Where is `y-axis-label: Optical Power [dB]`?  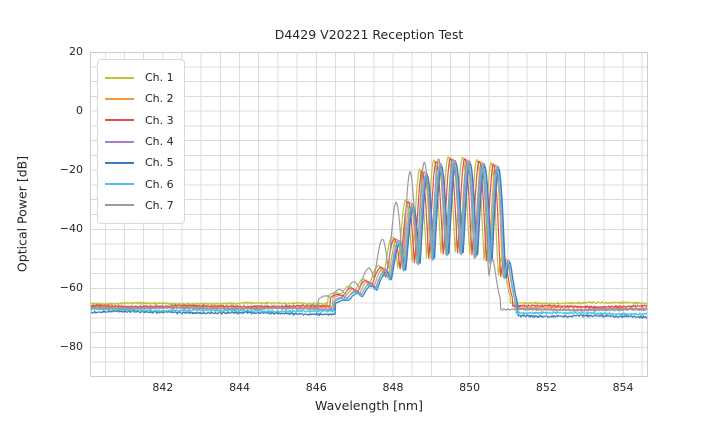
y-axis-label: Optical Power [dB] is located at coordinates (22, 214).